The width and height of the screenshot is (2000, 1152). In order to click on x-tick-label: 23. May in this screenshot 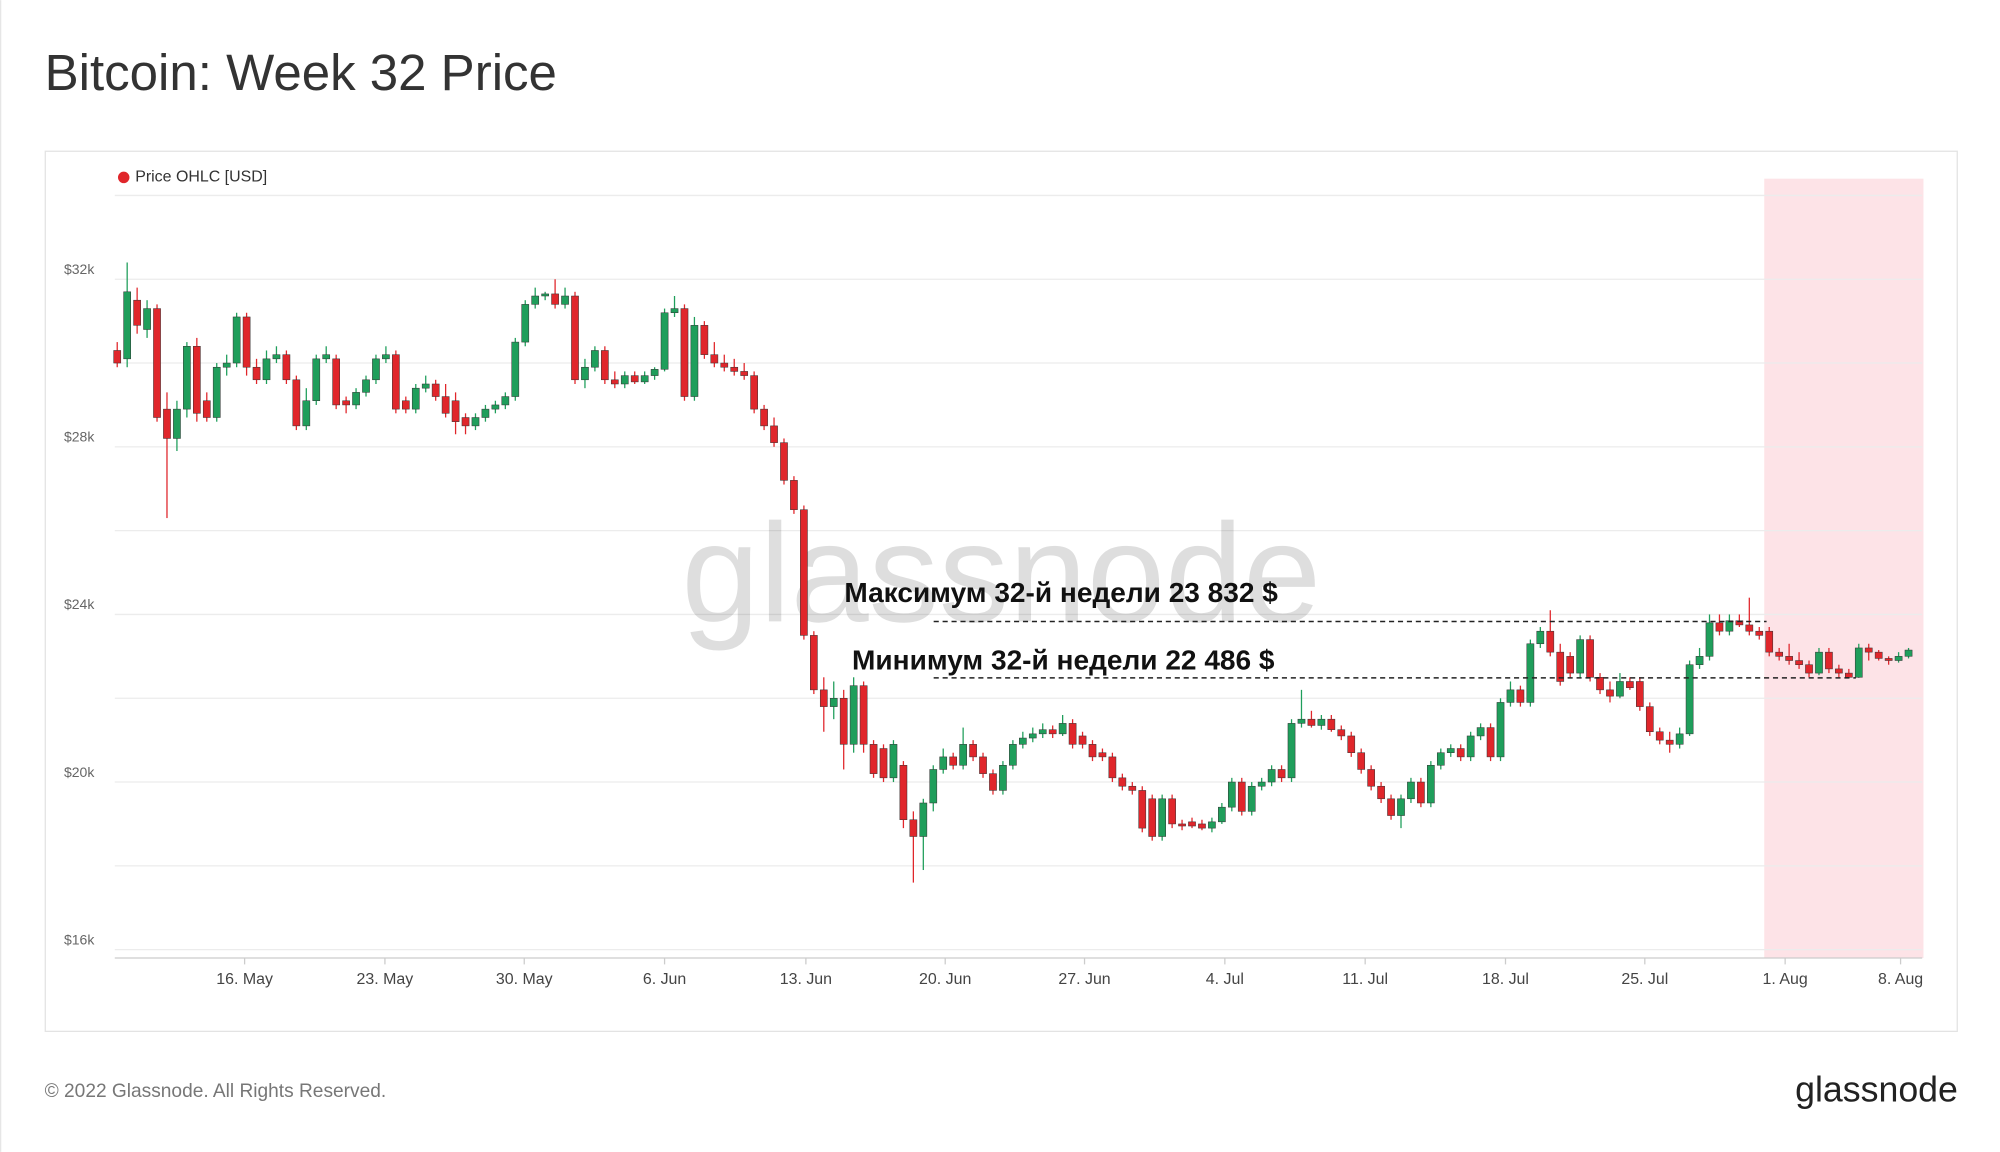, I will do `click(385, 979)`.